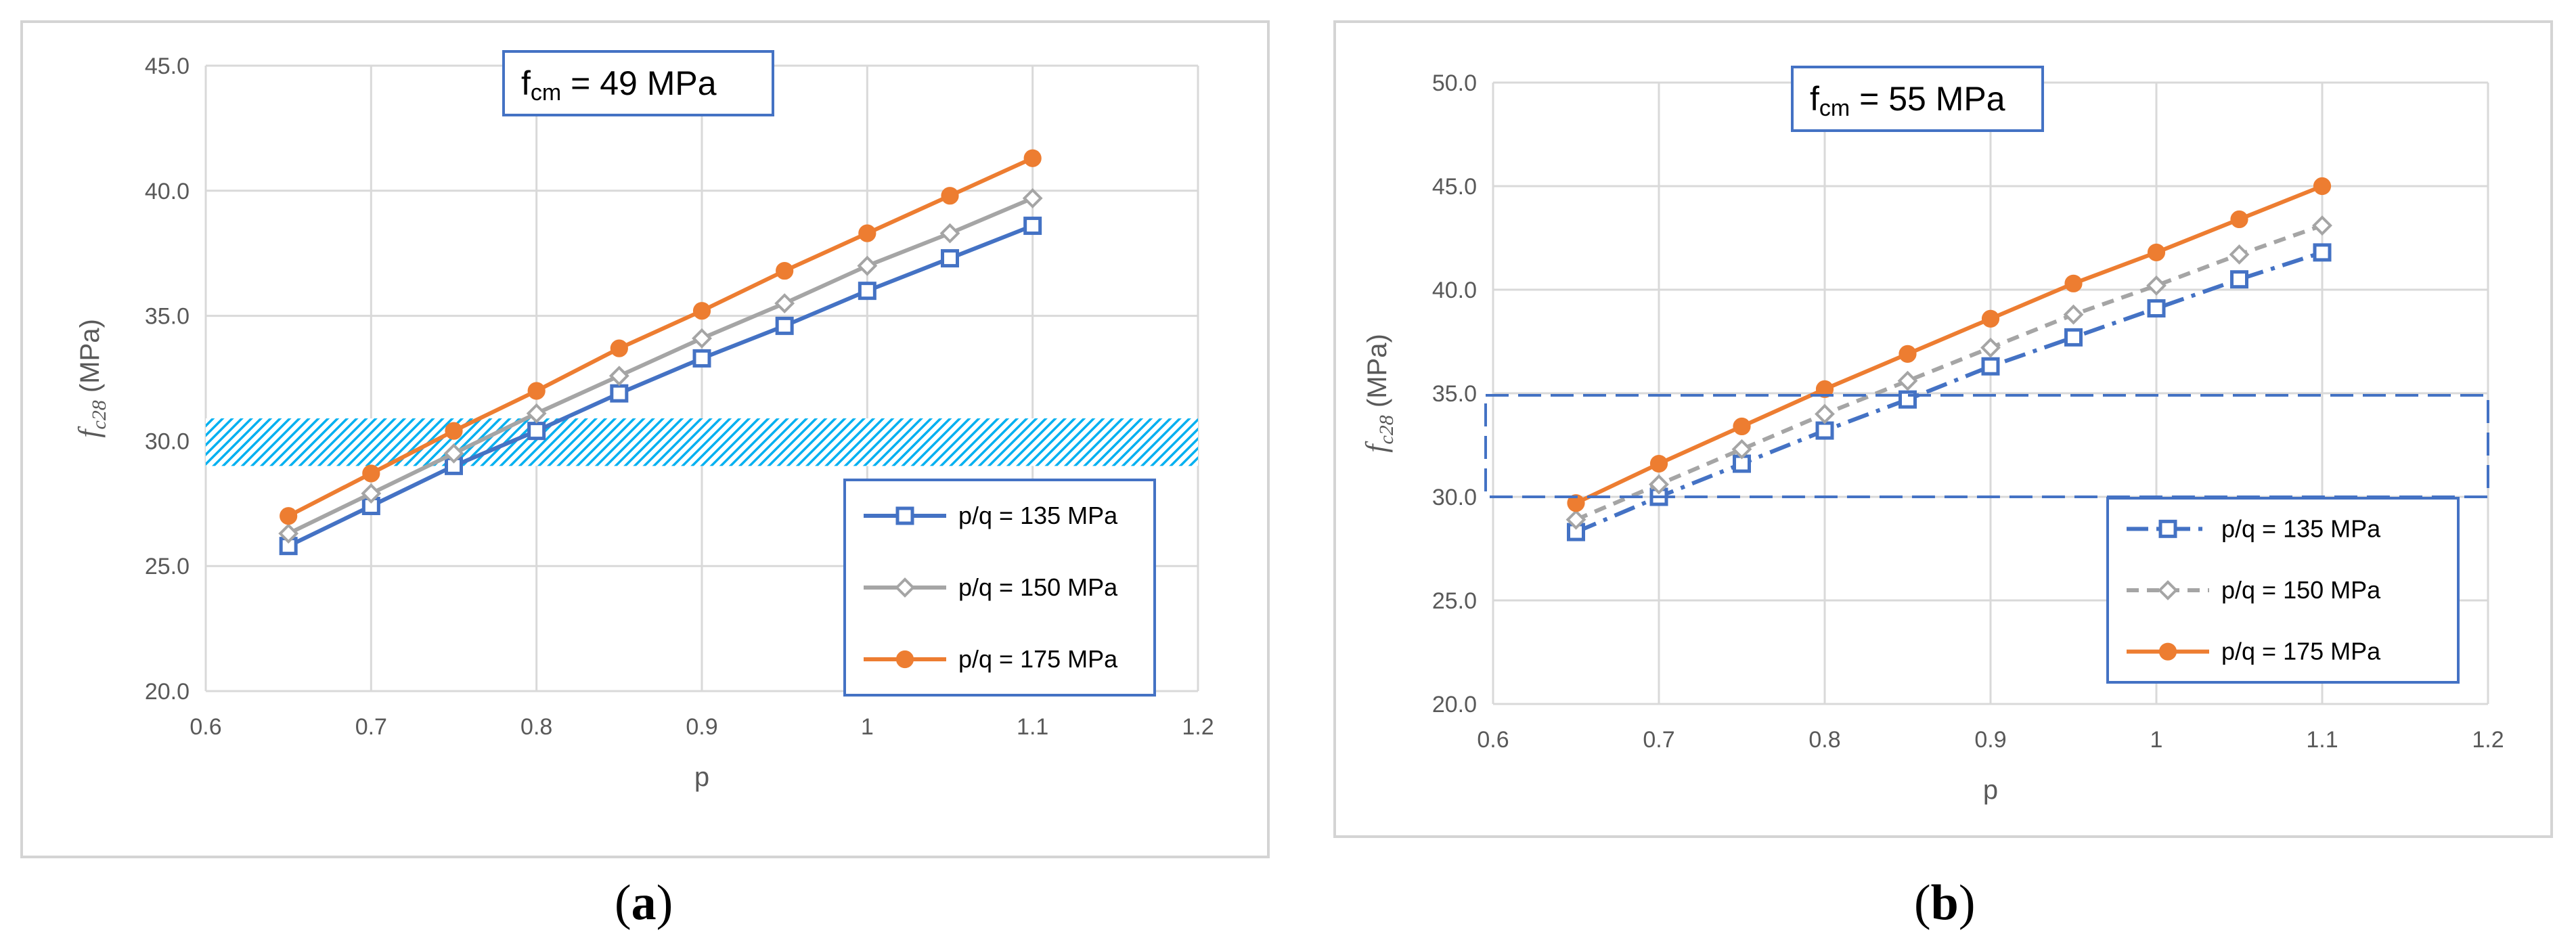 This screenshot has height=949, width=2576. What do you see at coordinates (1945, 903) in the screenshot?
I see `panel-label-b: (b)` at bounding box center [1945, 903].